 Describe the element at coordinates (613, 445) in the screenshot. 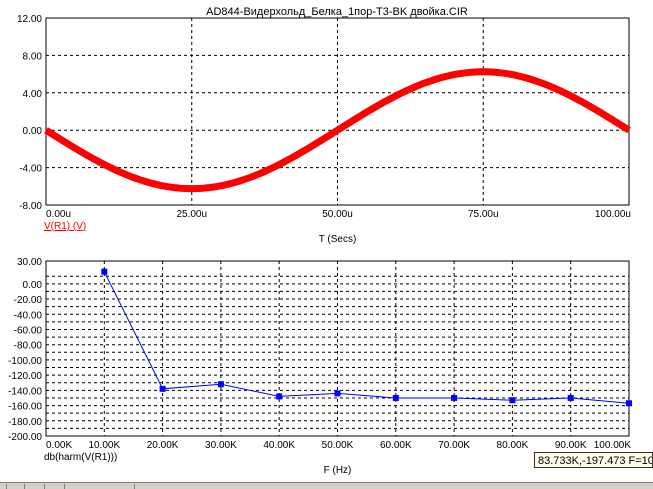

I see `x-tick-label: 100.00K` at that location.